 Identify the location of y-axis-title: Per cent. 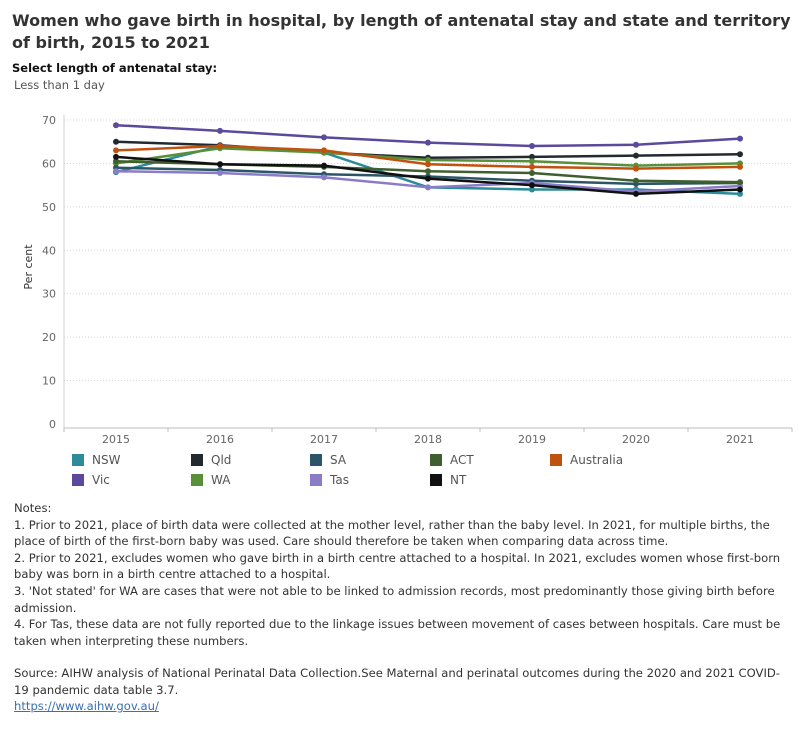
(28, 267).